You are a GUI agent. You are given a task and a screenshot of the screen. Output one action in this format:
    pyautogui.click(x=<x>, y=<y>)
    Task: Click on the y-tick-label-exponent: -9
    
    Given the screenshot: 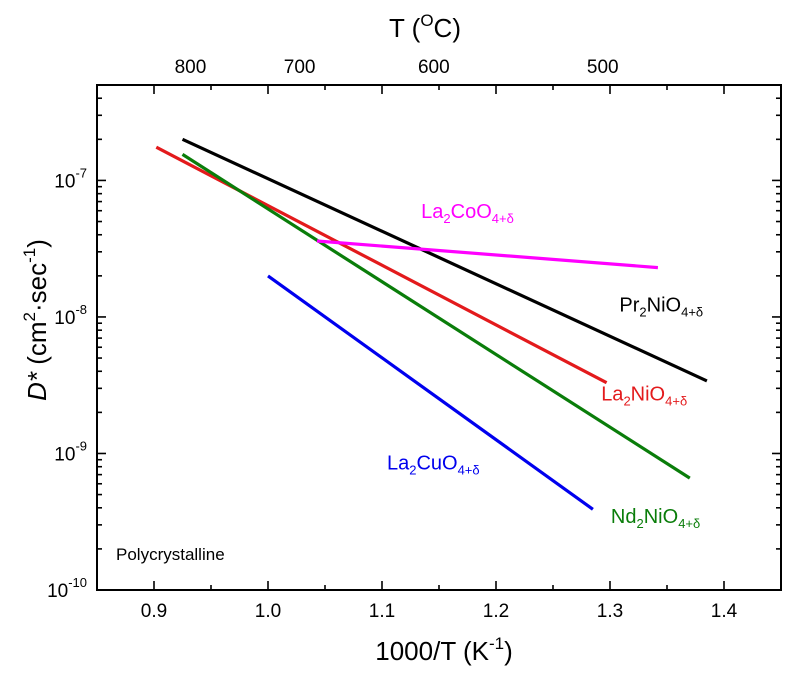 What is the action you would take?
    pyautogui.click(x=81, y=445)
    